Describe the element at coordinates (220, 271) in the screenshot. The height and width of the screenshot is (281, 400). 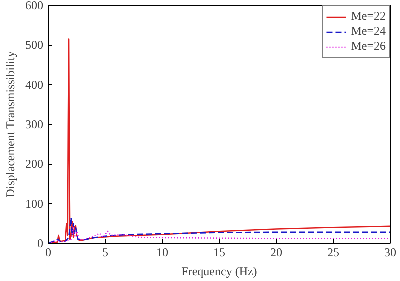
I see `x-axis-title: Frequency (Hz)` at that location.